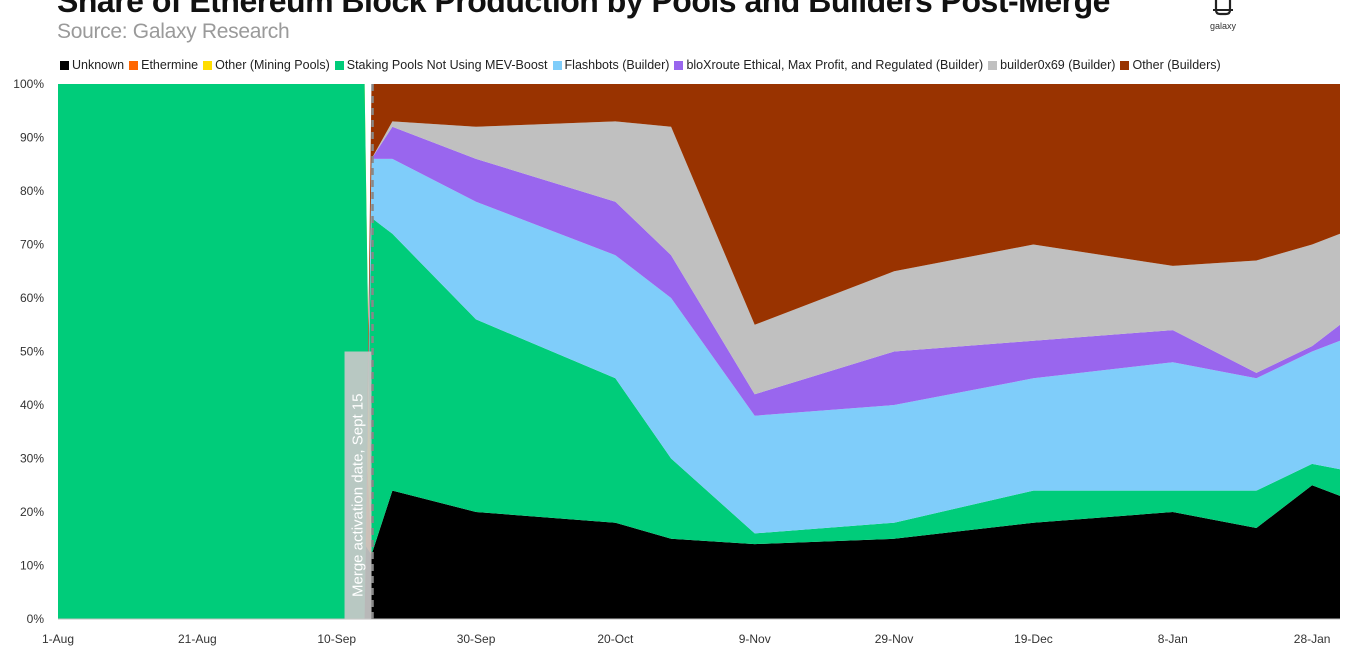 The image size is (1350, 663). What do you see at coordinates (32, 566) in the screenshot?
I see `y-tick-label: 10%` at bounding box center [32, 566].